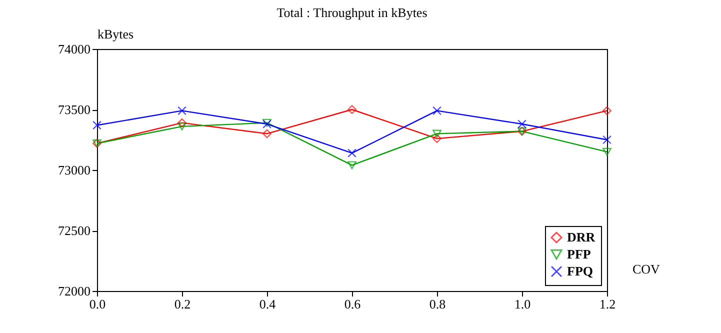 The image size is (721, 333). What do you see at coordinates (74, 109) in the screenshot?
I see `y-tick-label: 73500` at bounding box center [74, 109].